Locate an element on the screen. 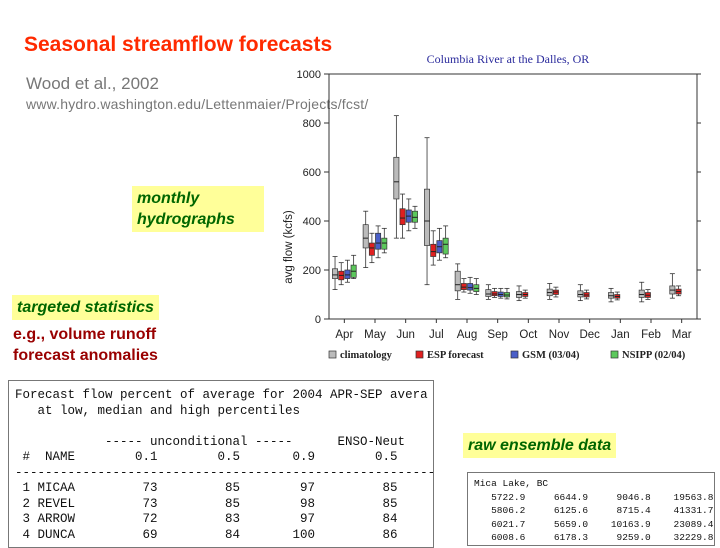  x-tick-label: Sep is located at coordinates (497, 335).